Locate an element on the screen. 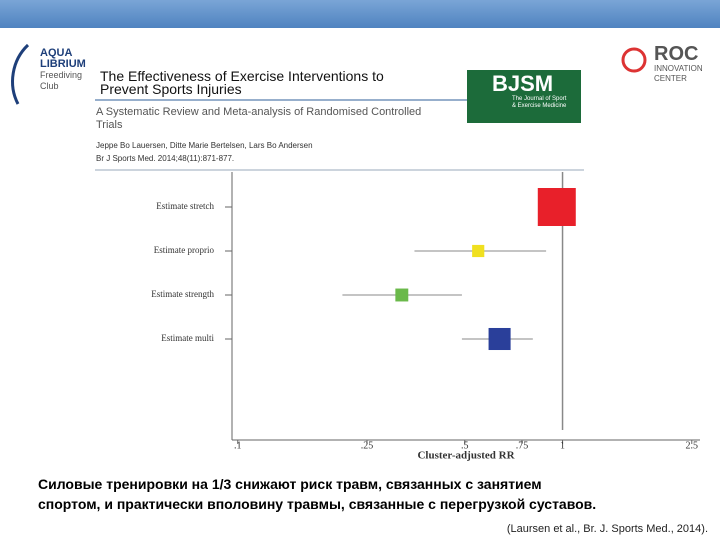 Image resolution: width=720 pixels, height=540 pixels. logo-text: INNOVATION is located at coordinates (678, 68).